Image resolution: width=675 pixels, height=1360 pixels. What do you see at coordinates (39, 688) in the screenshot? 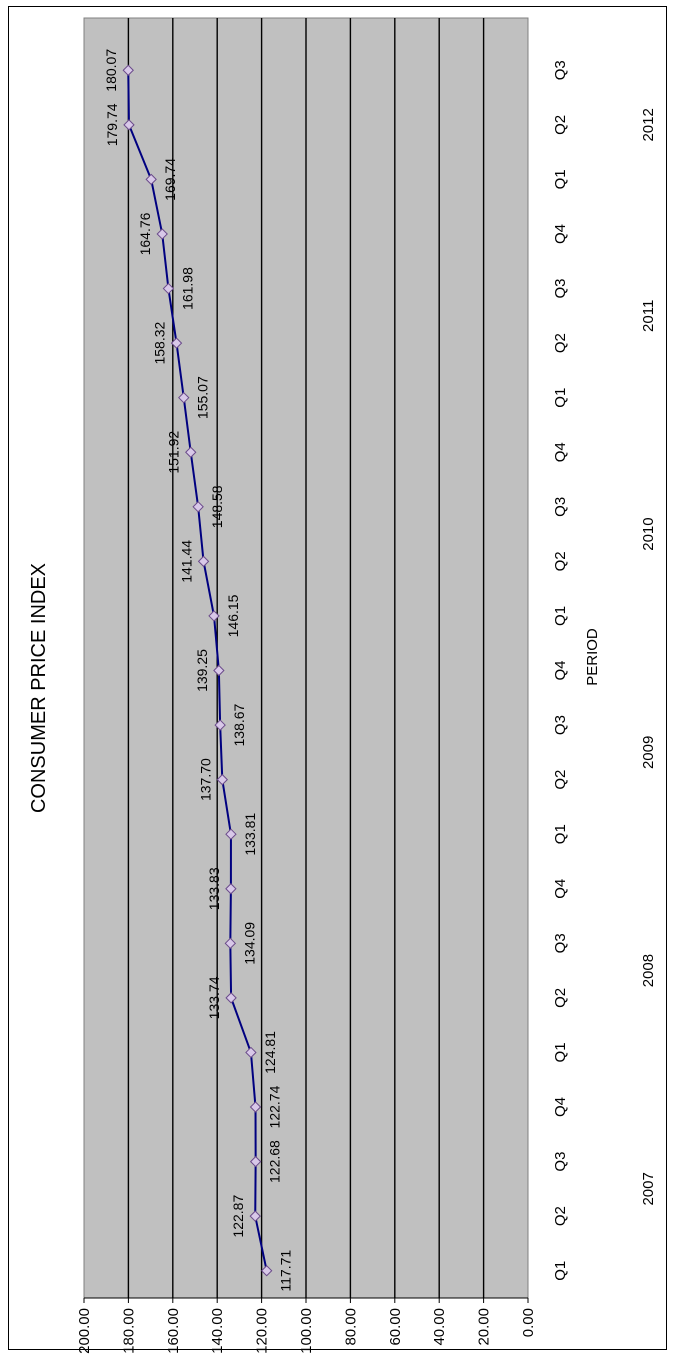
I see `chart-title: CONSUMER PRICE INDEX` at bounding box center [39, 688].